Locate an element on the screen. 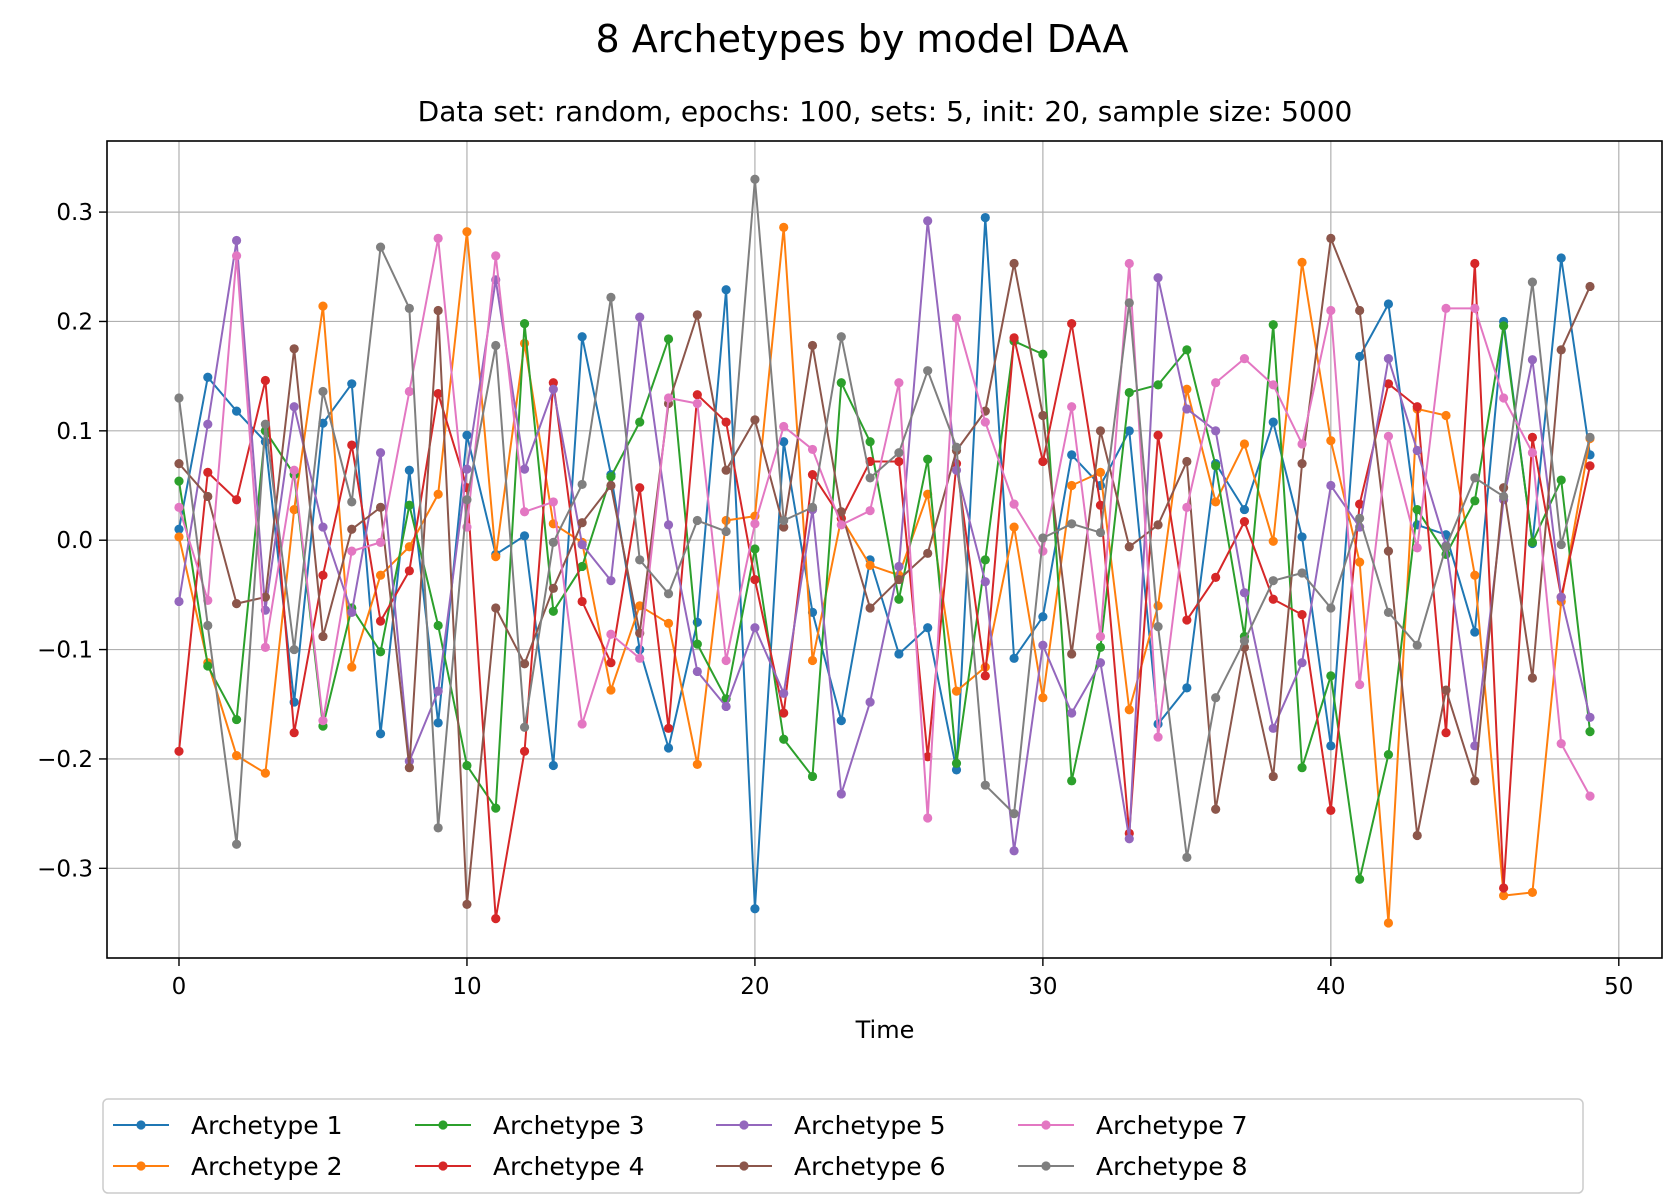 This screenshot has height=1202, width=1677. legend-label: Archetype 8 is located at coordinates (1172, 1166).